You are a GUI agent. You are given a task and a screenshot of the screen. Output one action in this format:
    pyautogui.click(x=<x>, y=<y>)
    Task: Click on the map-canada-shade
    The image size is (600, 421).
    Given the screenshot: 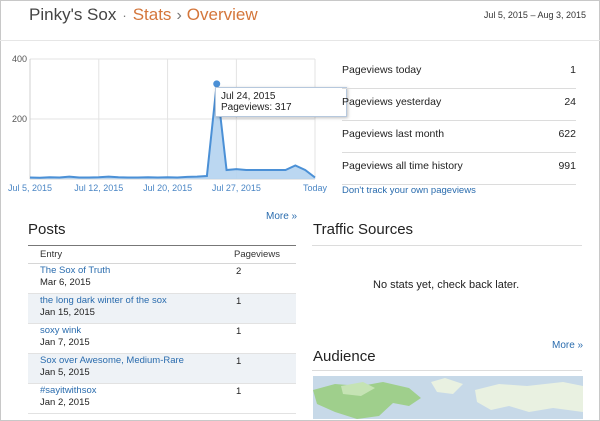 What is the action you would take?
    pyautogui.click(x=358, y=389)
    